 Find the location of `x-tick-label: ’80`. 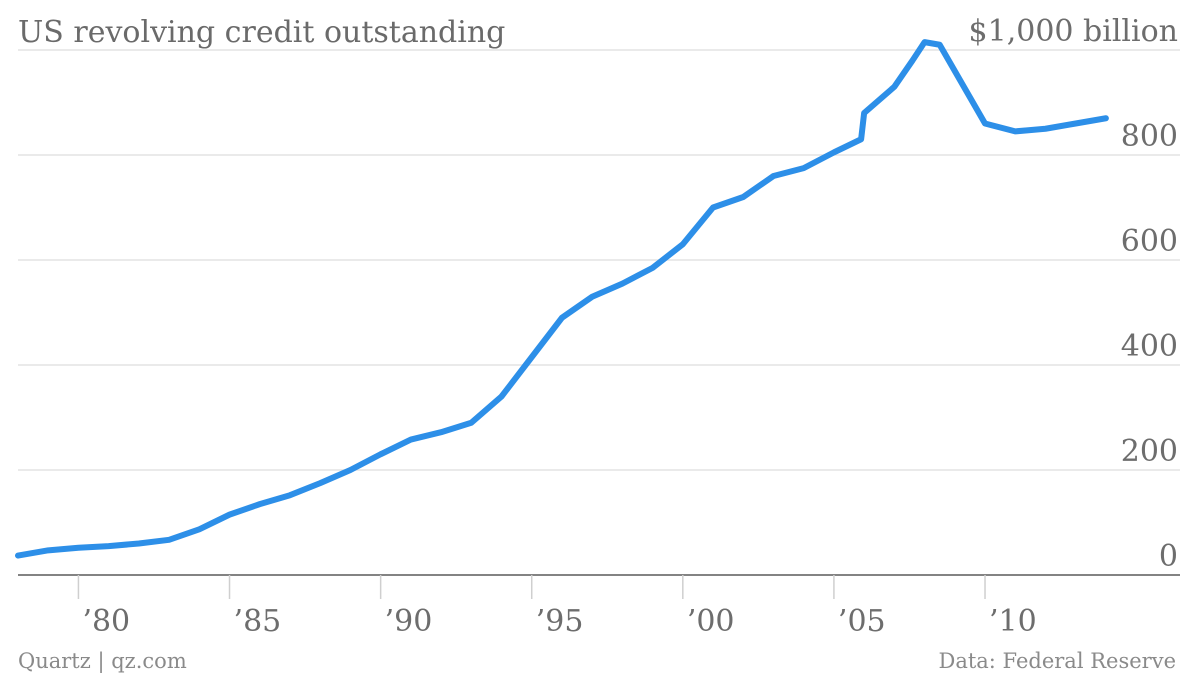

x-tick-label: ’80 is located at coordinates (106, 621).